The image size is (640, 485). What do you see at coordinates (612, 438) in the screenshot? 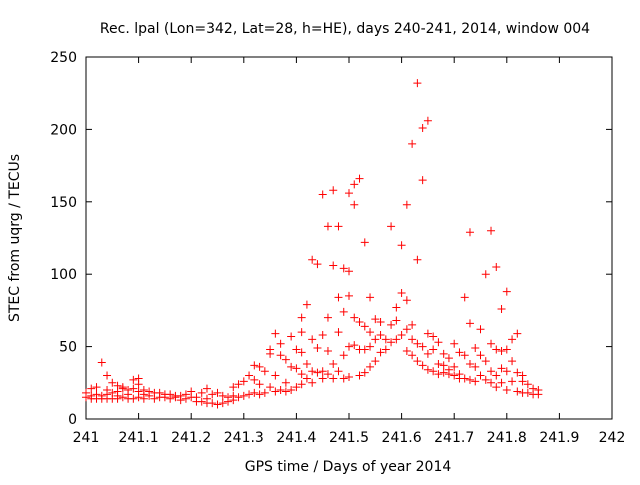
I see `x-tick-label: 242` at bounding box center [612, 438].